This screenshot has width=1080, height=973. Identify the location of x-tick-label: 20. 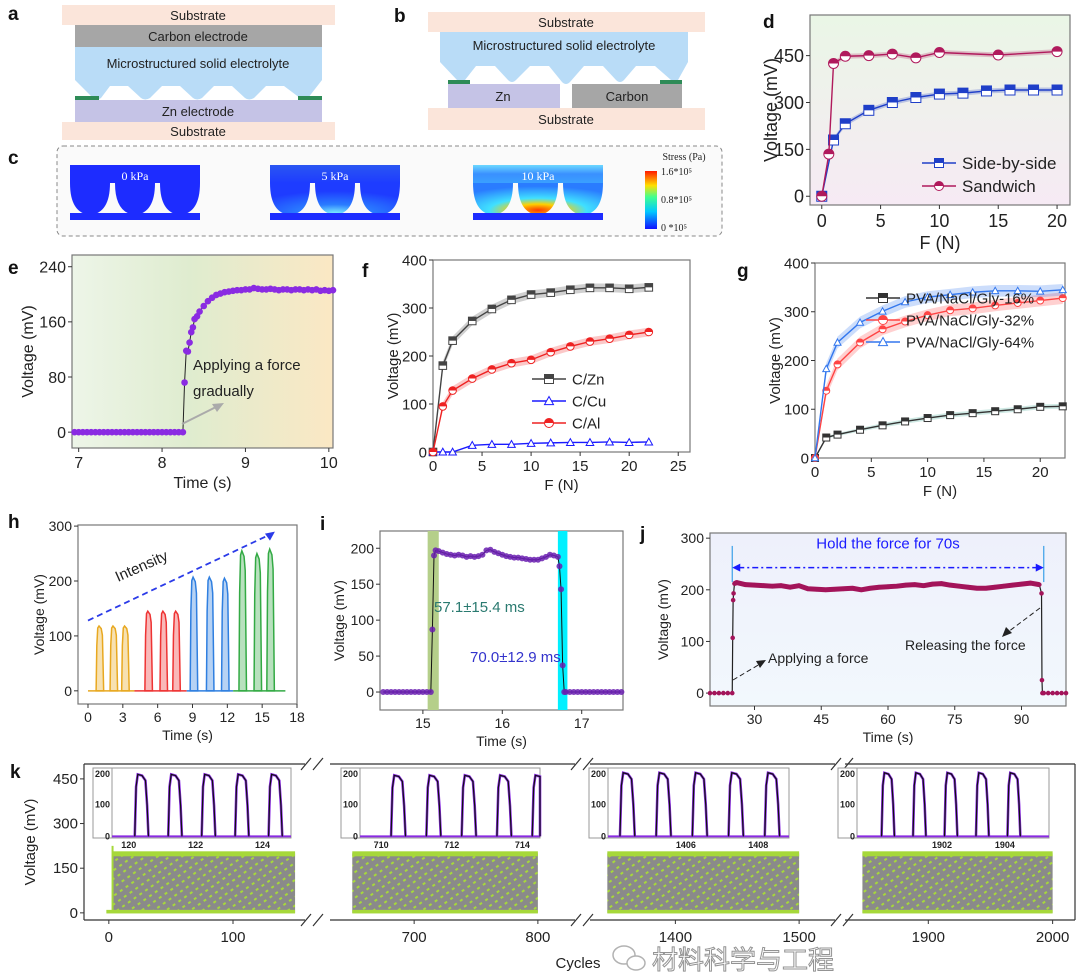
(629, 466).